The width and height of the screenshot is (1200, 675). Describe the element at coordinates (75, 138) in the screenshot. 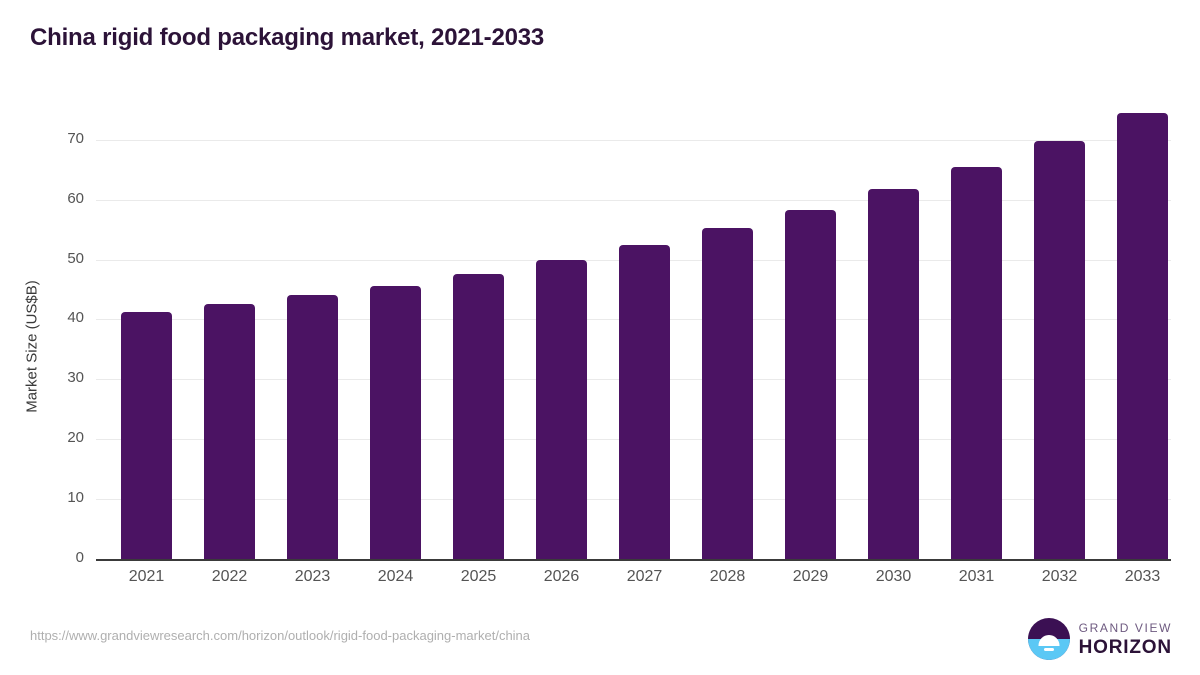

I see `y-tick-label: 70` at that location.